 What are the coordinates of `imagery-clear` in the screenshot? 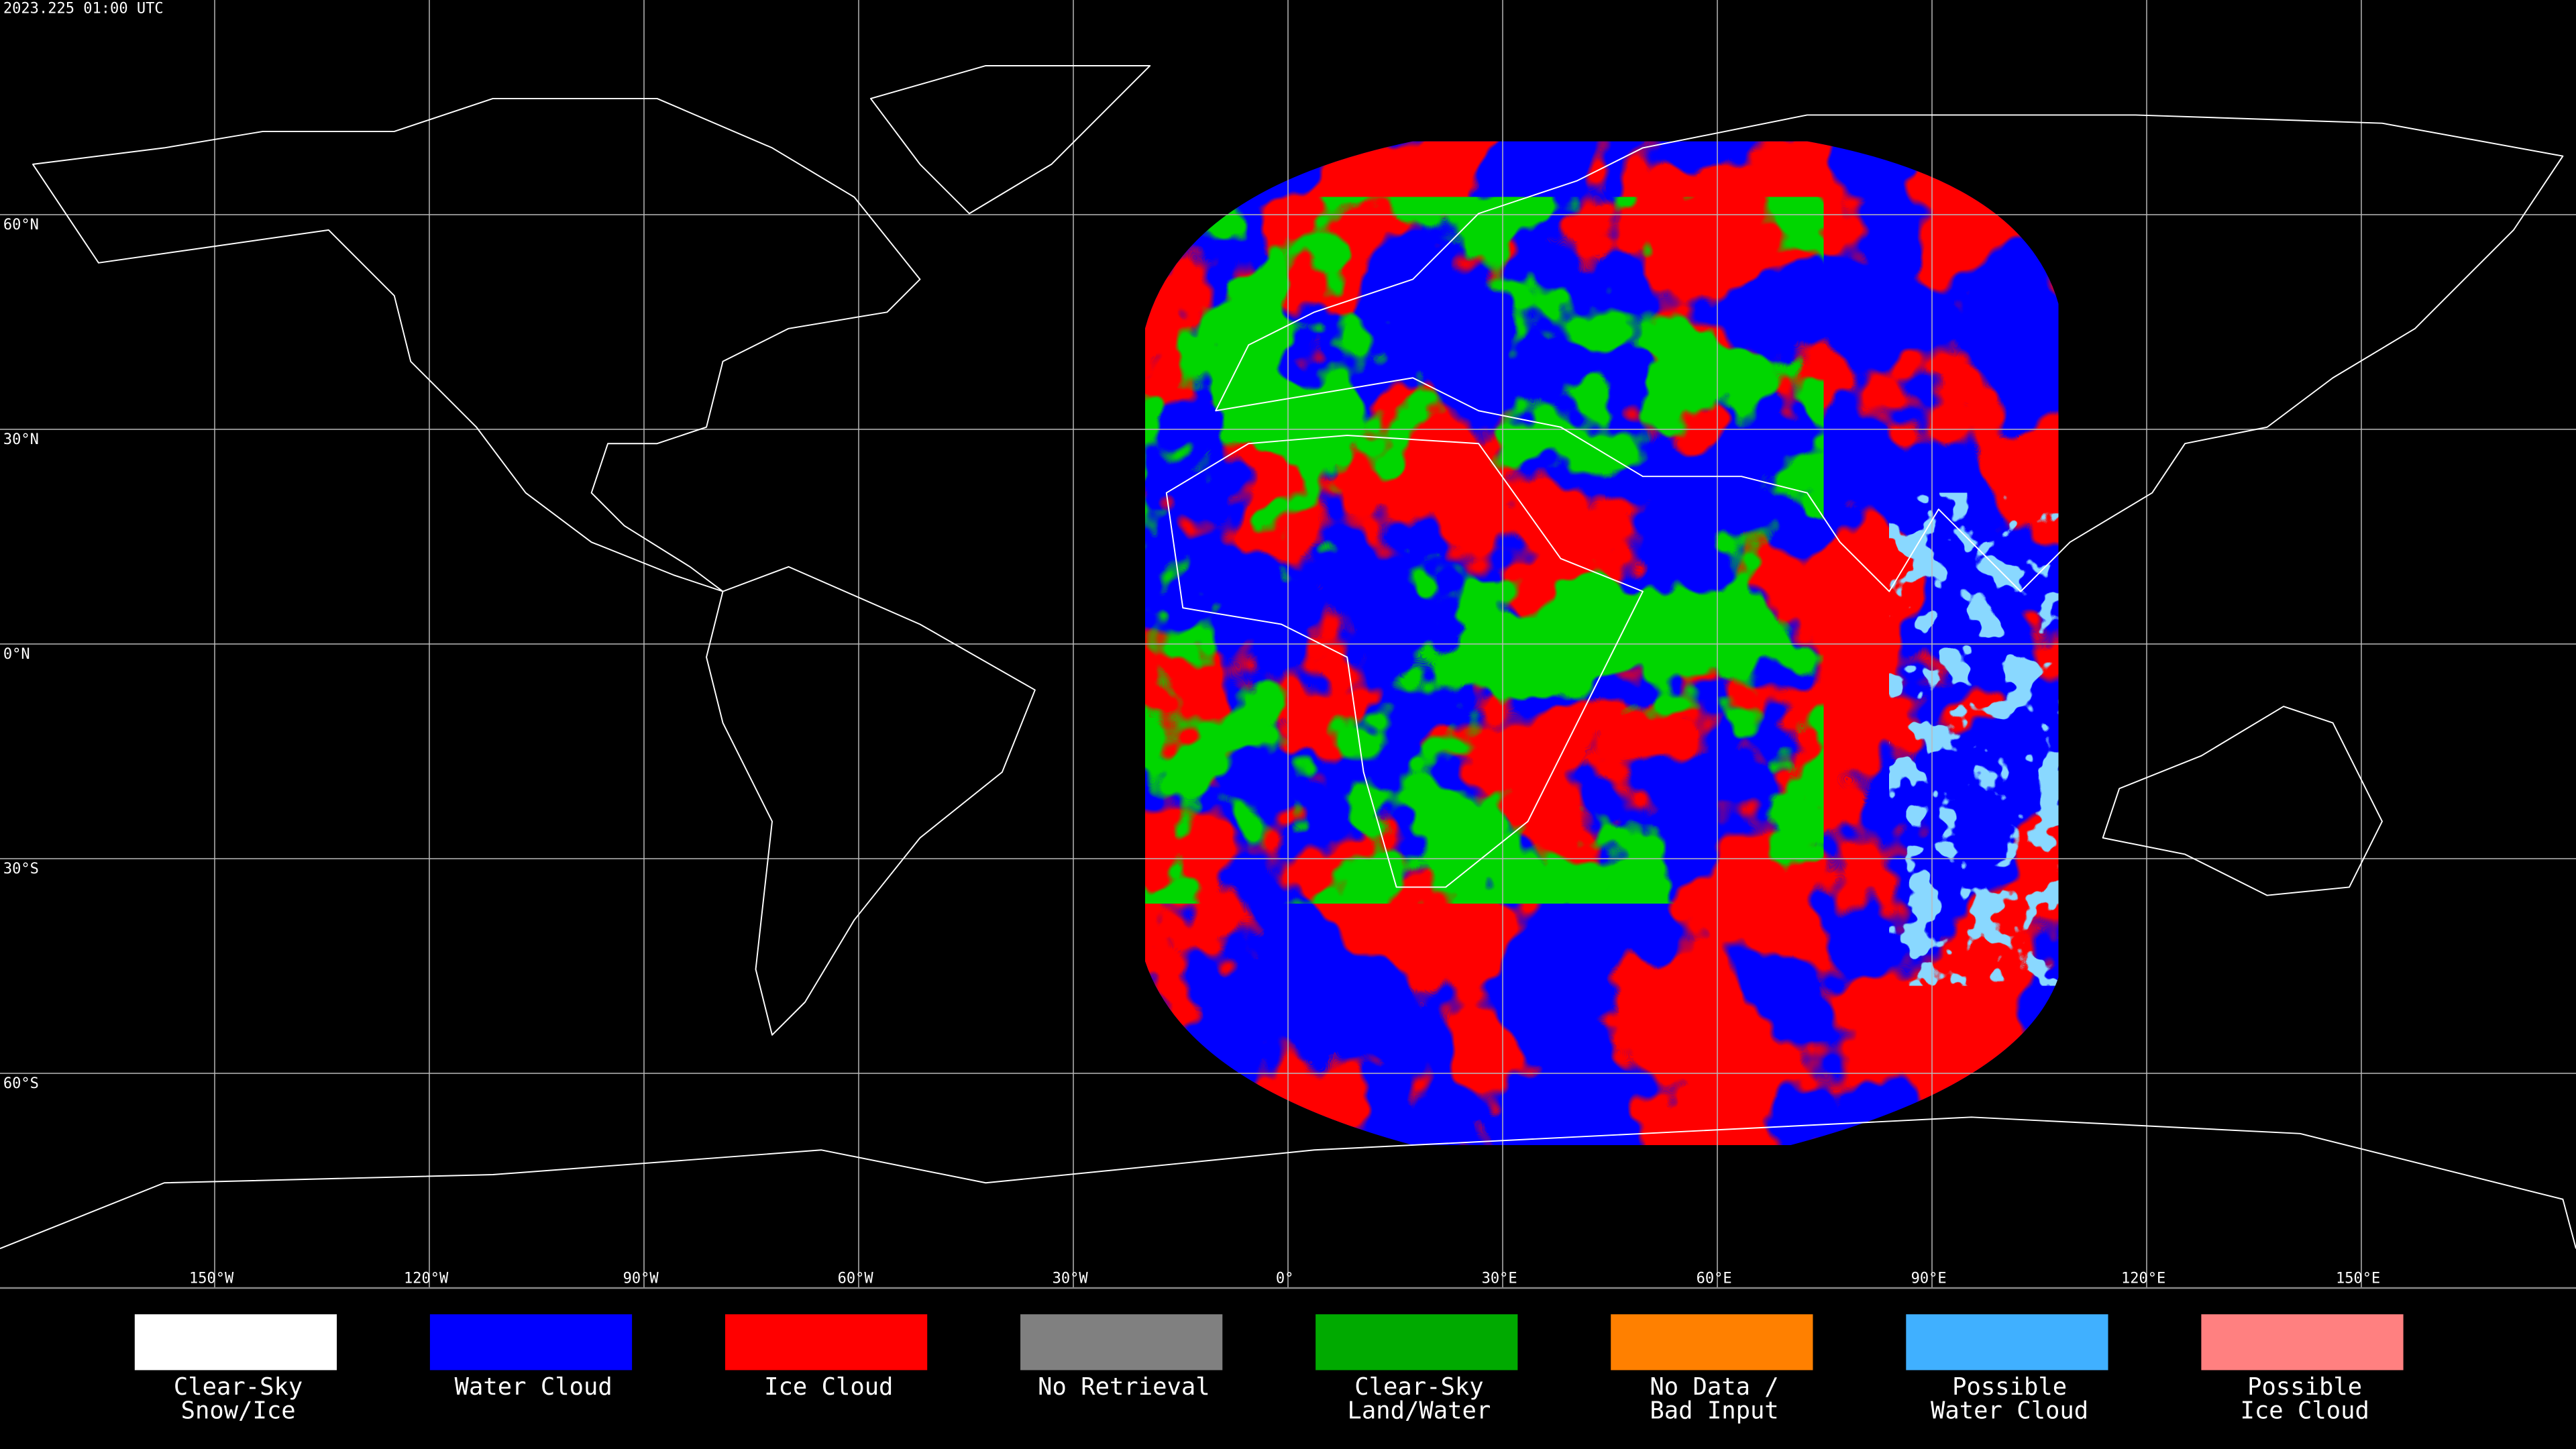 It's located at (1484, 550).